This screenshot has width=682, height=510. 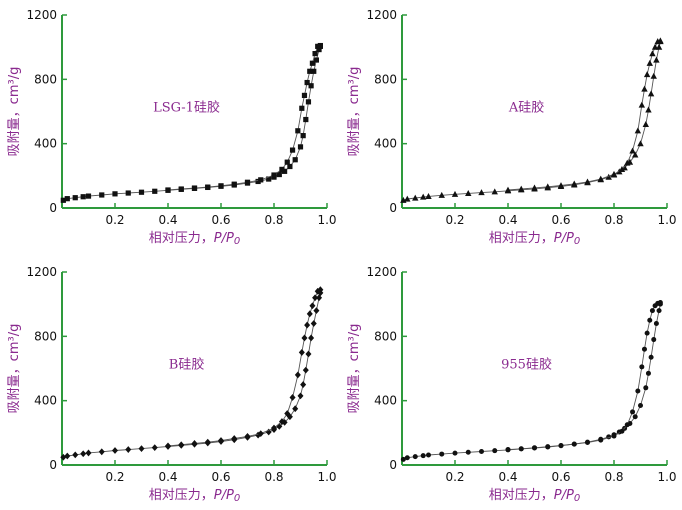 What do you see at coordinates (454, 477) in the screenshot?
I see `x-tick-label: 0.2` at bounding box center [454, 477].